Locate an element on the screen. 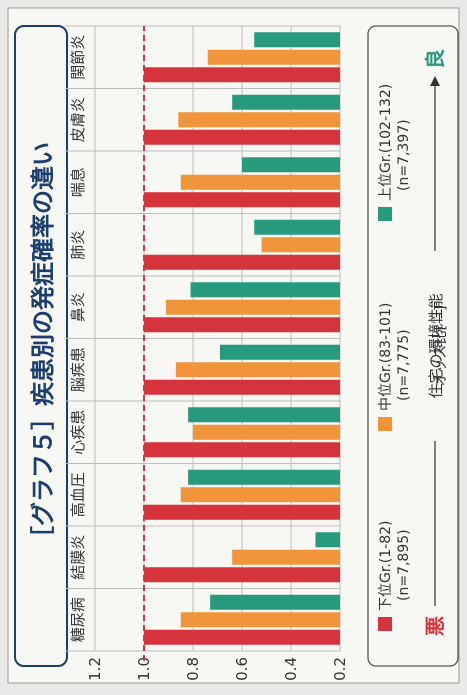 This screenshot has width=467, height=695. direction-good-label: 良 is located at coordinates (435, 59).